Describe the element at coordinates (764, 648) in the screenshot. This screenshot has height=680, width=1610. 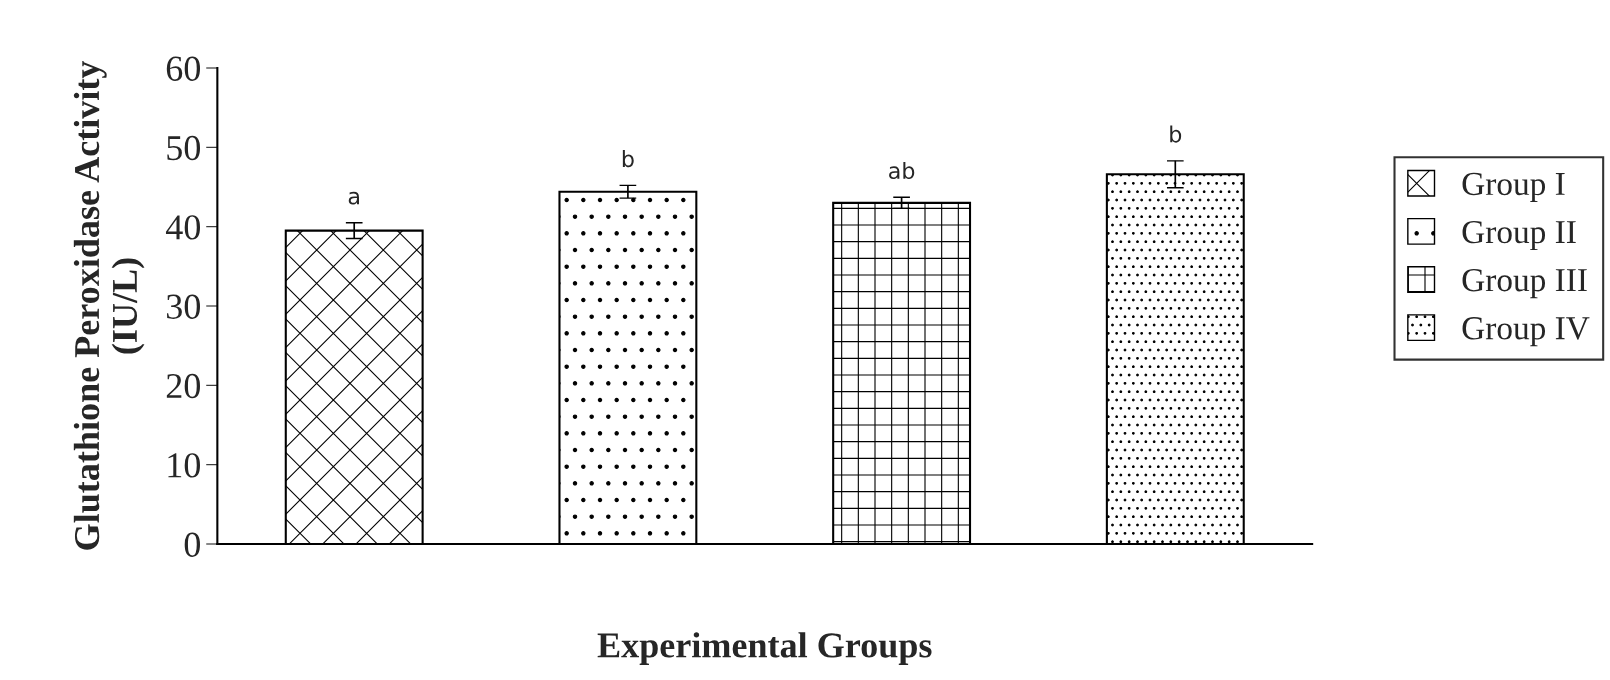
I see `x-axis-title: Experimental Groups` at that location.